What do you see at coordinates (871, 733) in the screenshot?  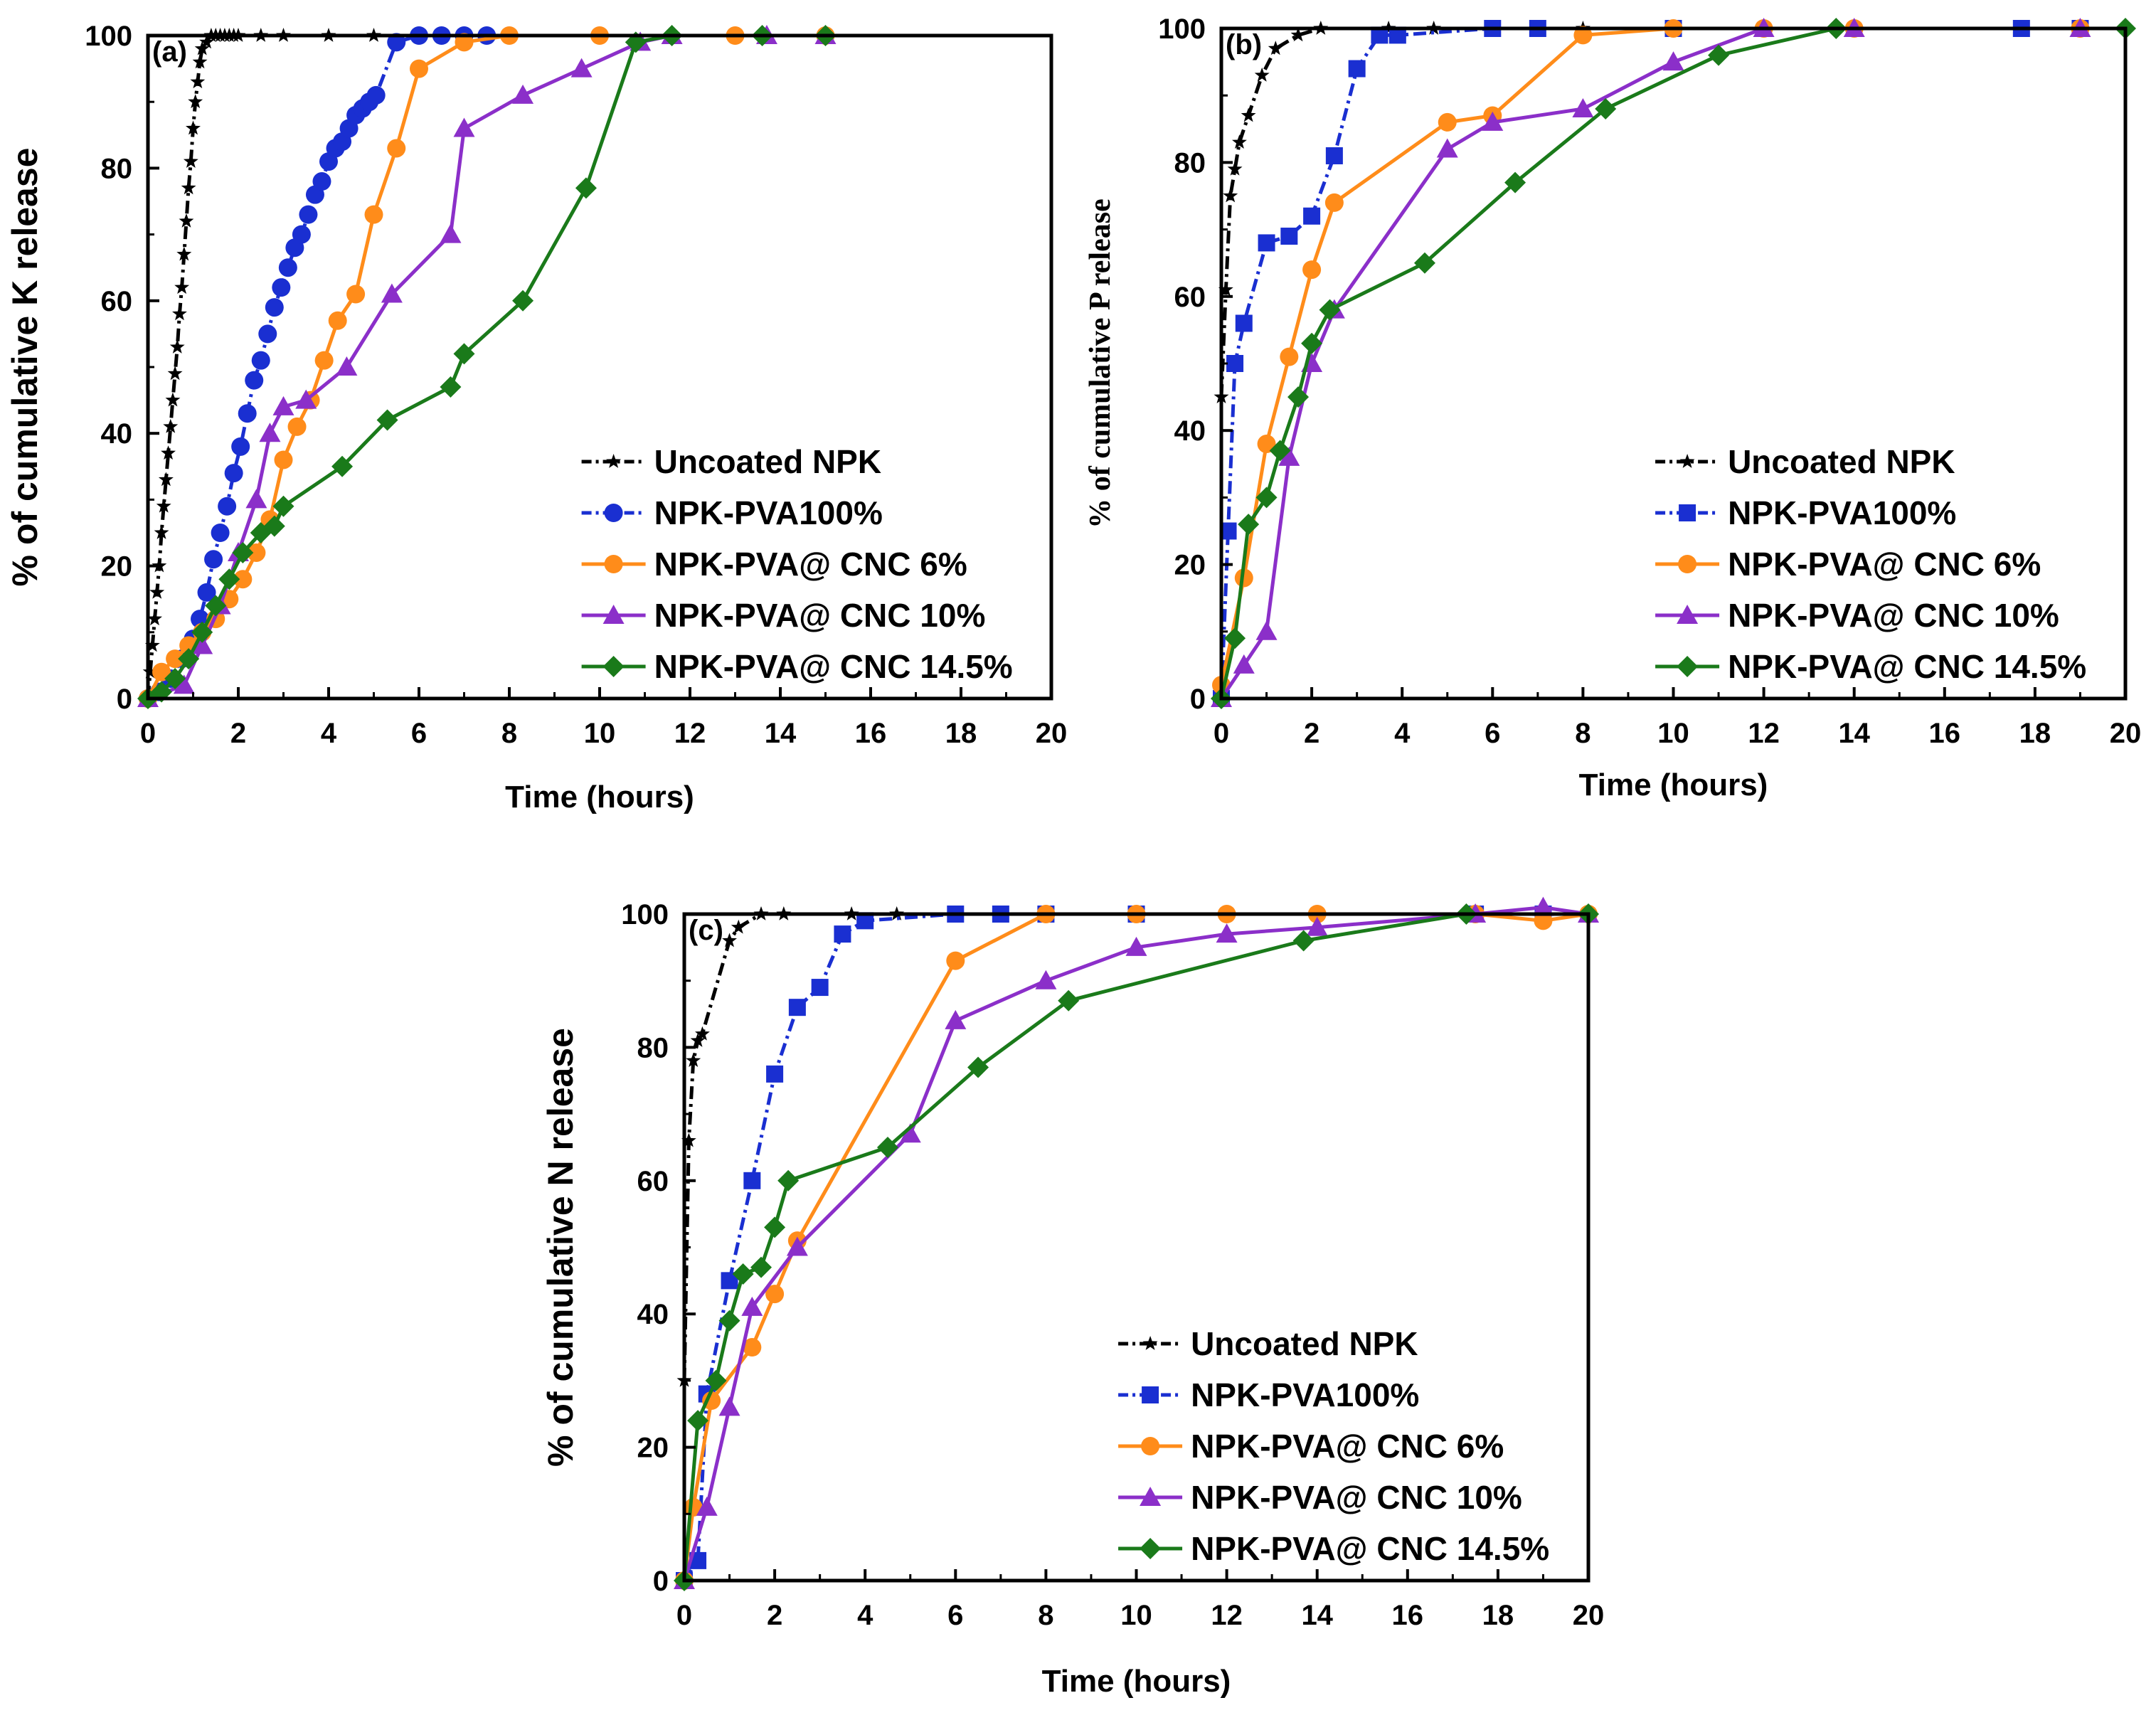 I see `x-tick-label: 16` at bounding box center [871, 733].